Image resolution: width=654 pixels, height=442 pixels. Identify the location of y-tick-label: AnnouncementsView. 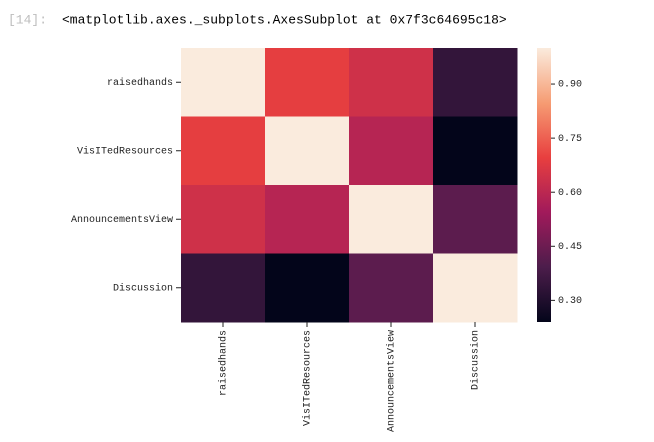
(122, 220).